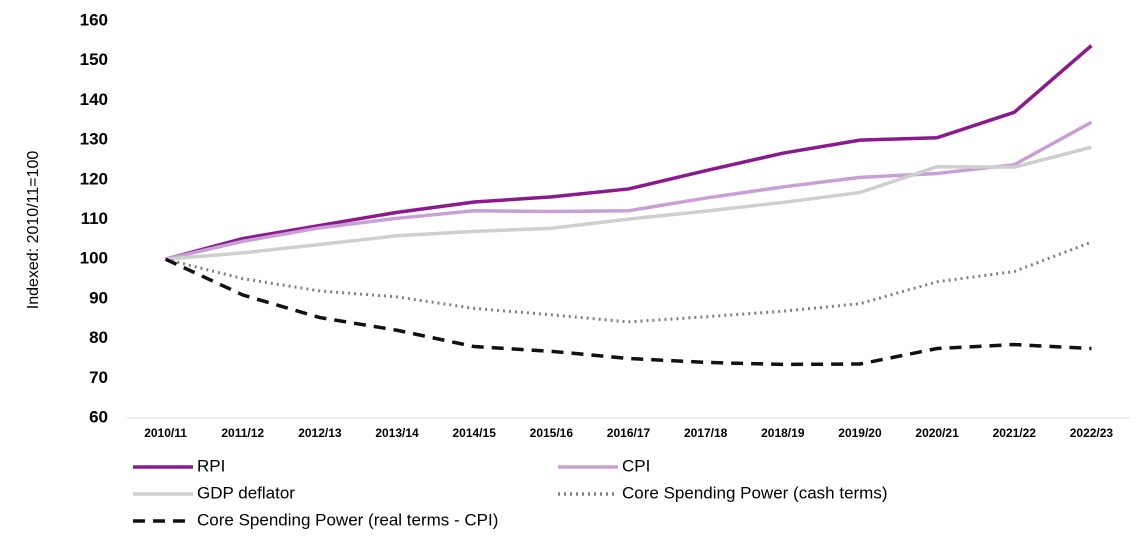  What do you see at coordinates (347, 519) in the screenshot?
I see `legend-label: Core Spending Power (real terms - CPI)` at bounding box center [347, 519].